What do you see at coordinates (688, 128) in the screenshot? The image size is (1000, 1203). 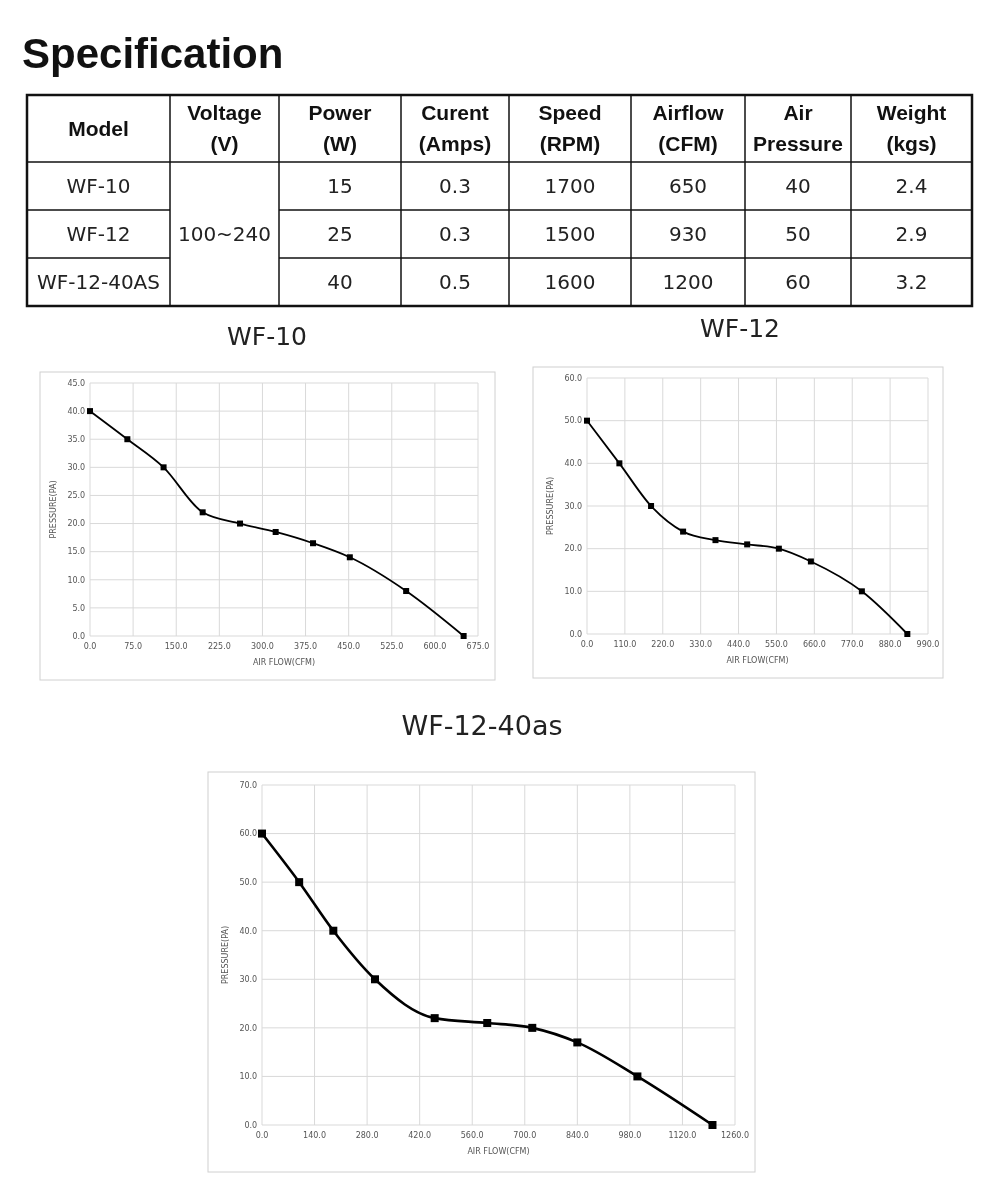 I see `category-label: Airflow (CFM)` at bounding box center [688, 128].